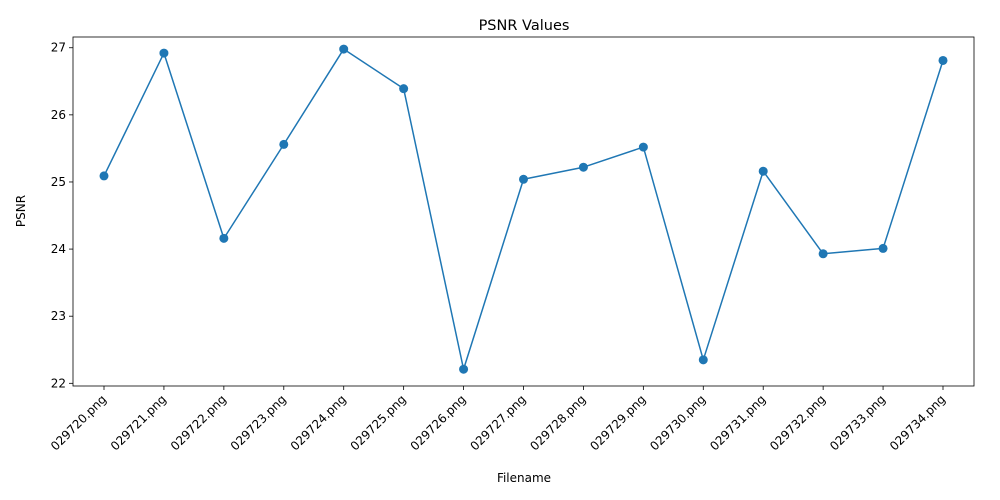 Image resolution: width=1000 pixels, height=500 pixels. Describe the element at coordinates (58, 316) in the screenshot. I see `y-tick-label: 23` at that location.